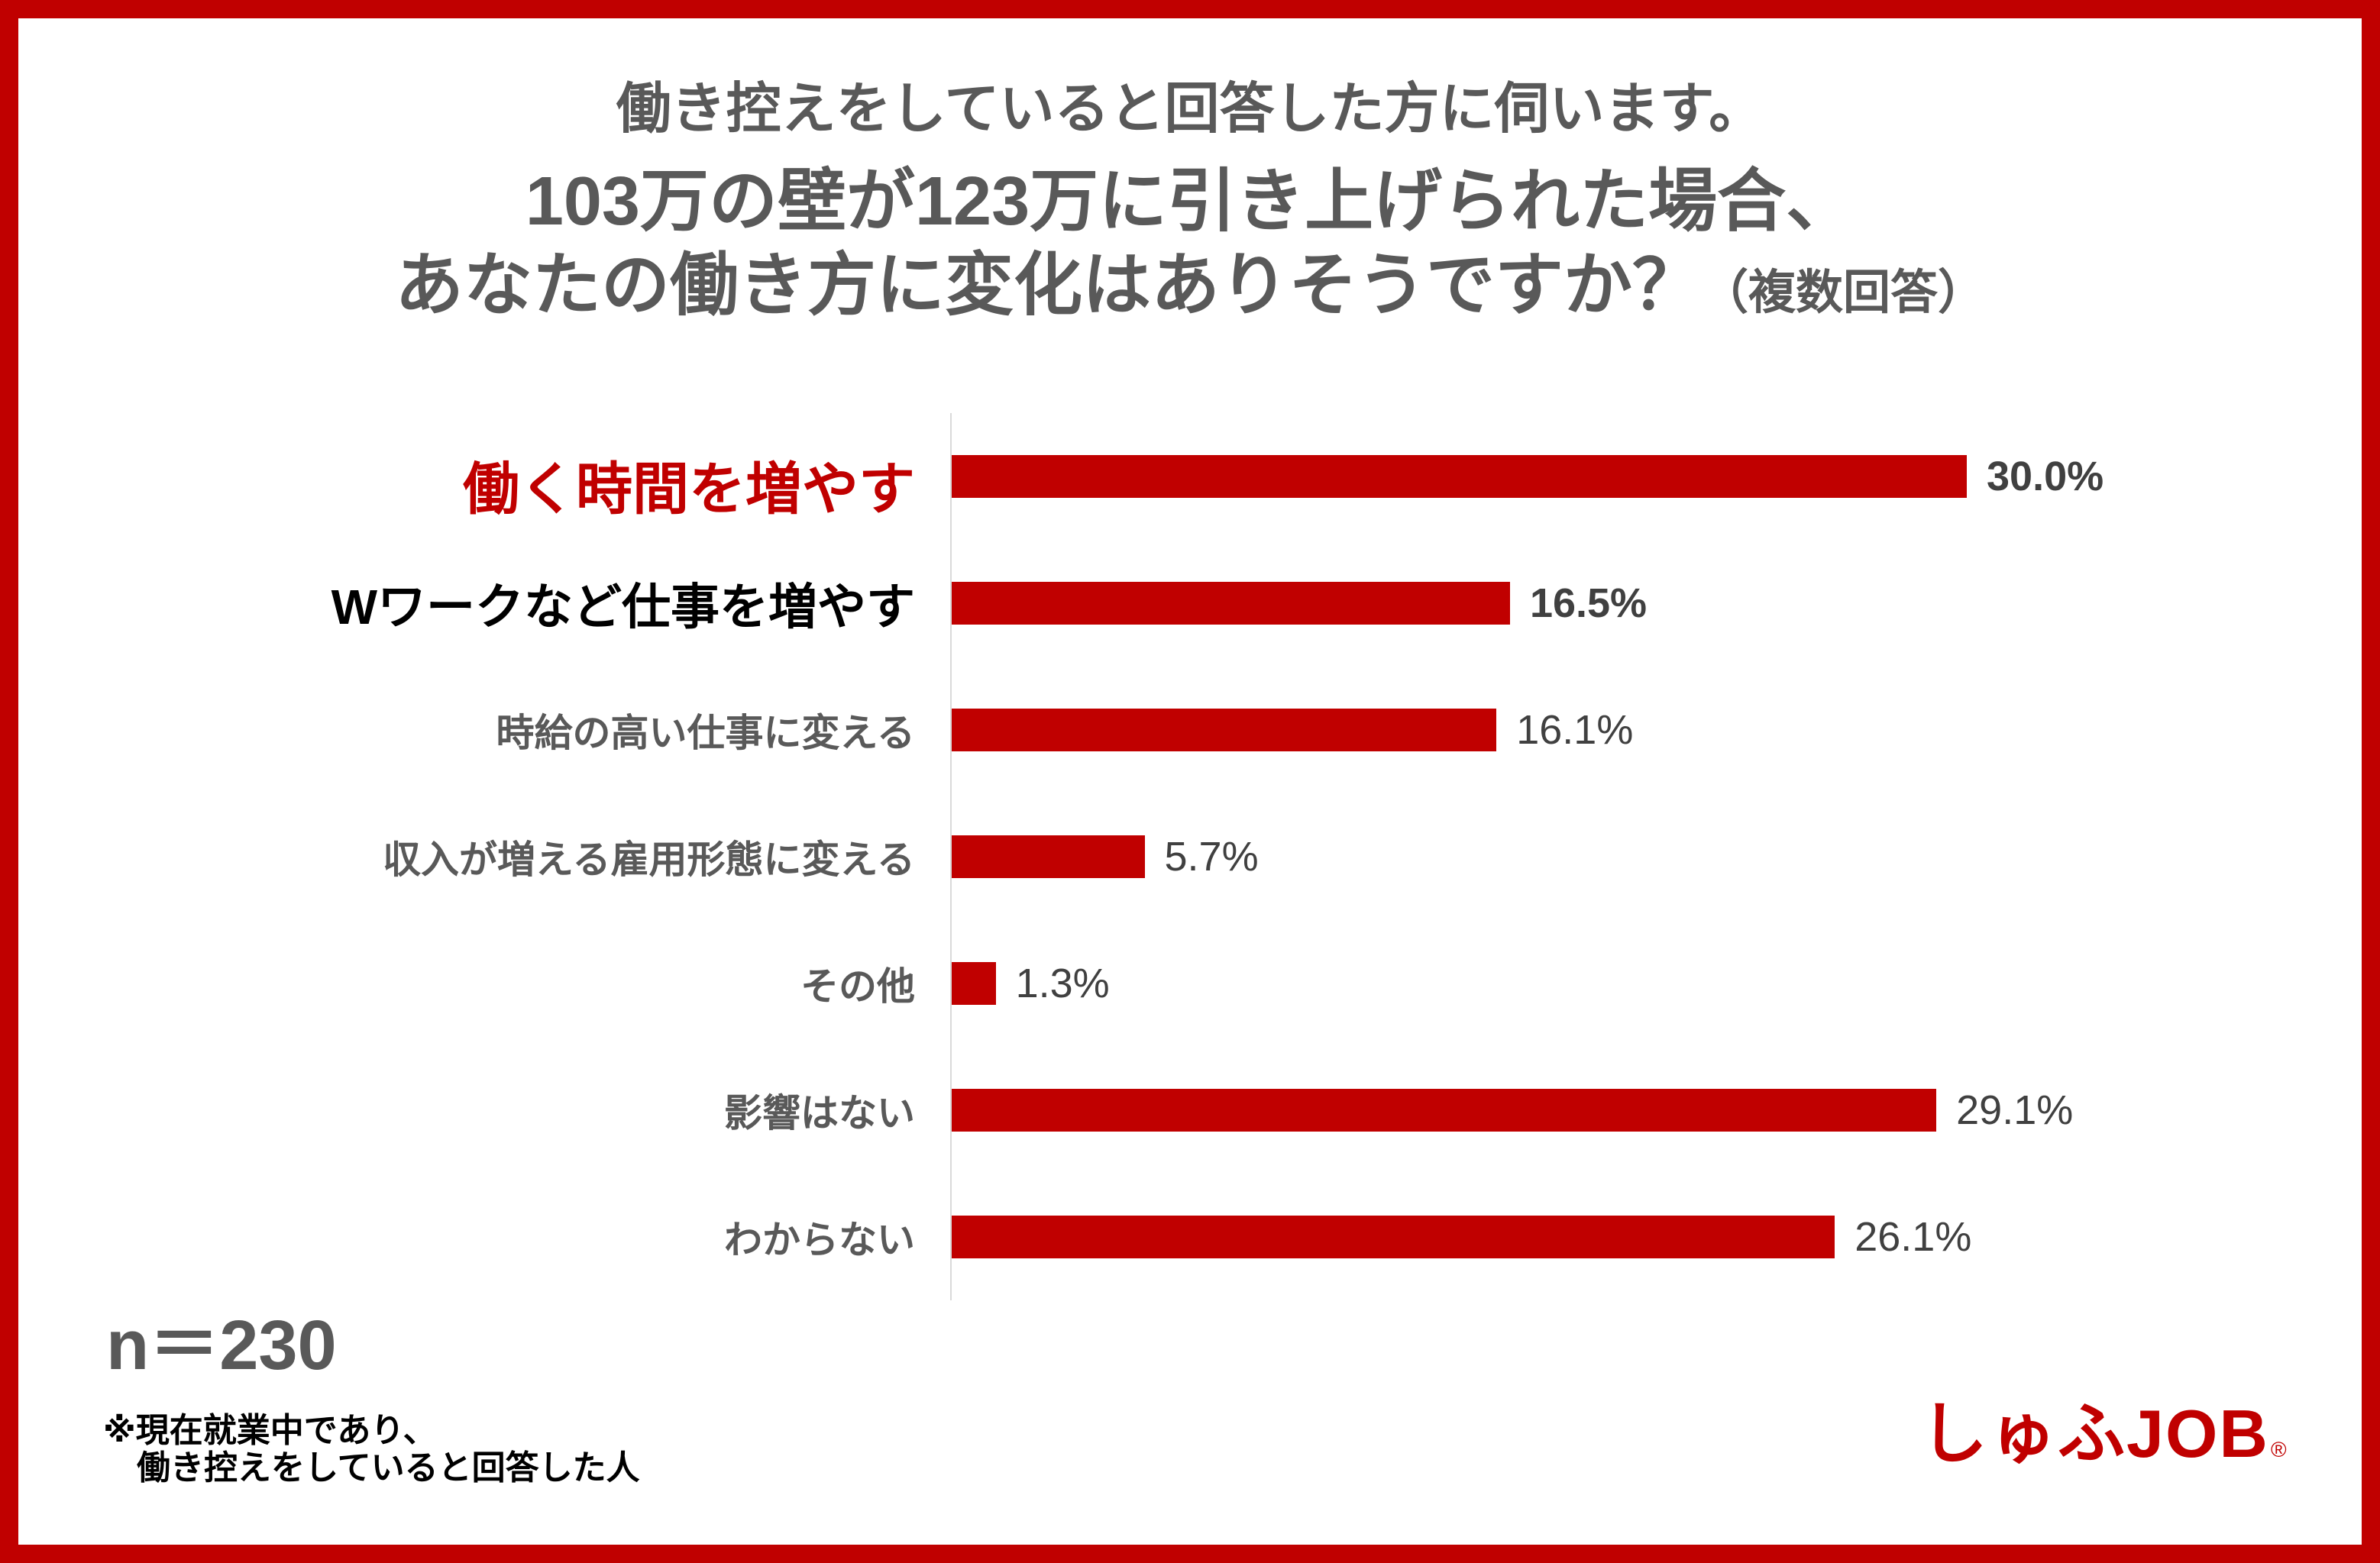  Describe the element at coordinates (1588, 603) in the screenshot. I see `value-label: 16.5%` at that location.